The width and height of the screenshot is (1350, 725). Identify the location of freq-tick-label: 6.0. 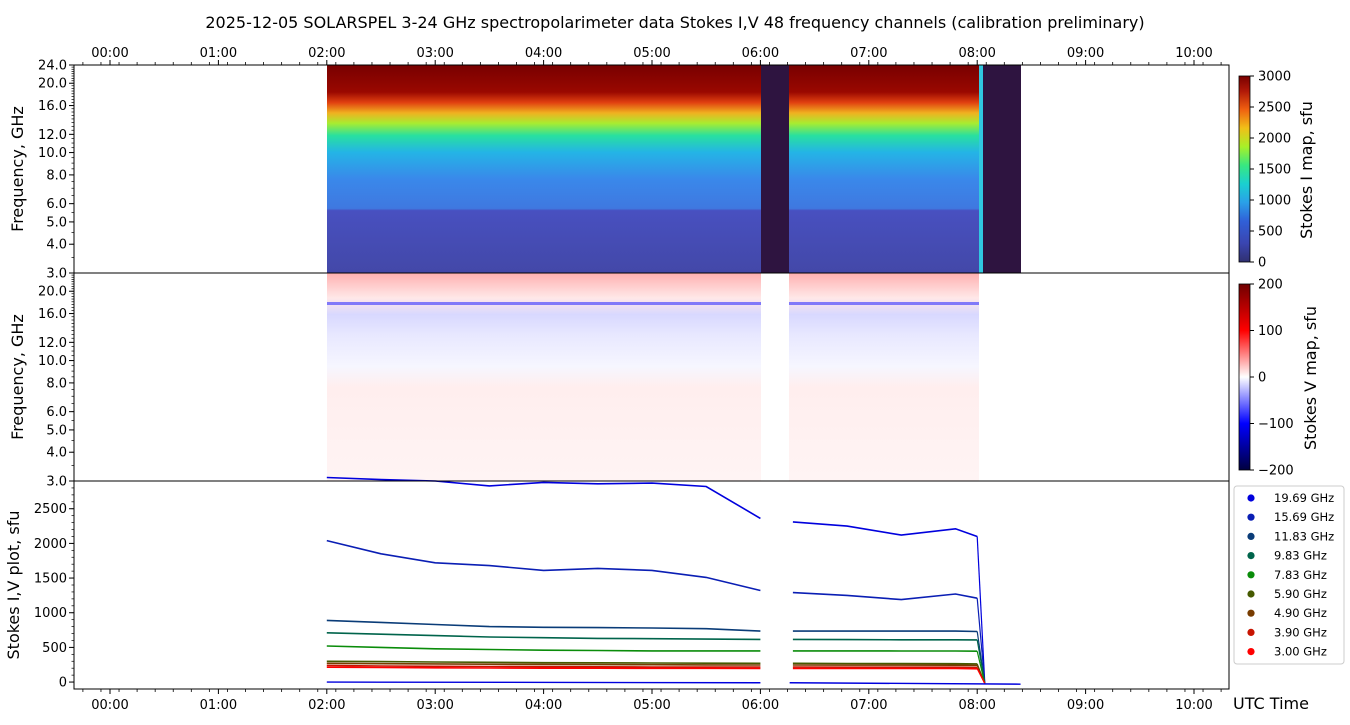
(56, 412).